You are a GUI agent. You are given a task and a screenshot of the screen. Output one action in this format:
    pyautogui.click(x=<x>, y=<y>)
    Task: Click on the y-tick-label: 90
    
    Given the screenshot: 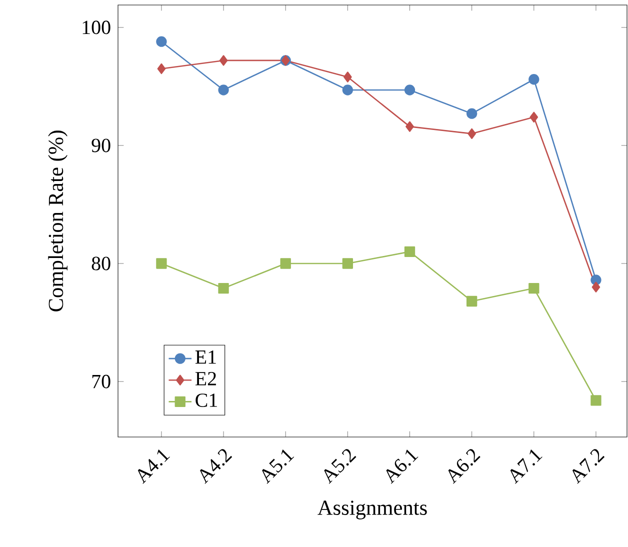 What is the action you would take?
    pyautogui.click(x=101, y=145)
    